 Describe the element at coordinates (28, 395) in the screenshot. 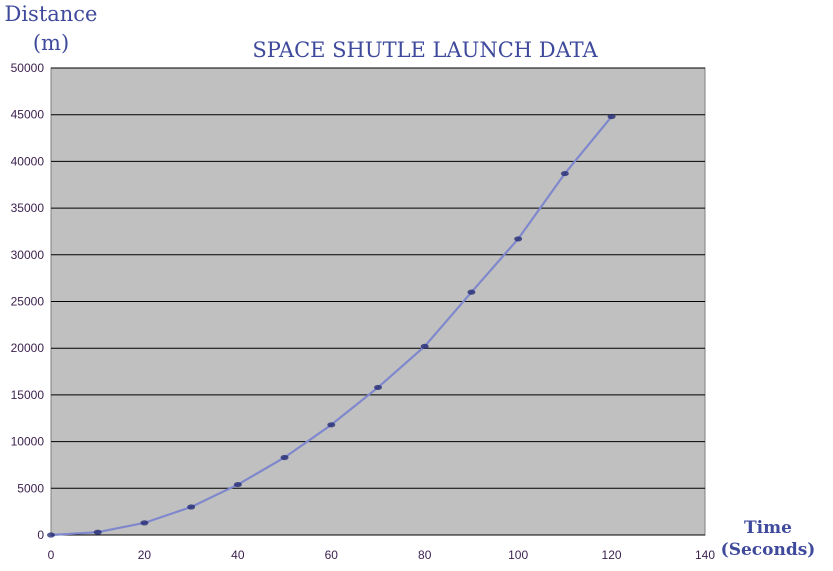

I see `y-tick-label: 15000` at that location.